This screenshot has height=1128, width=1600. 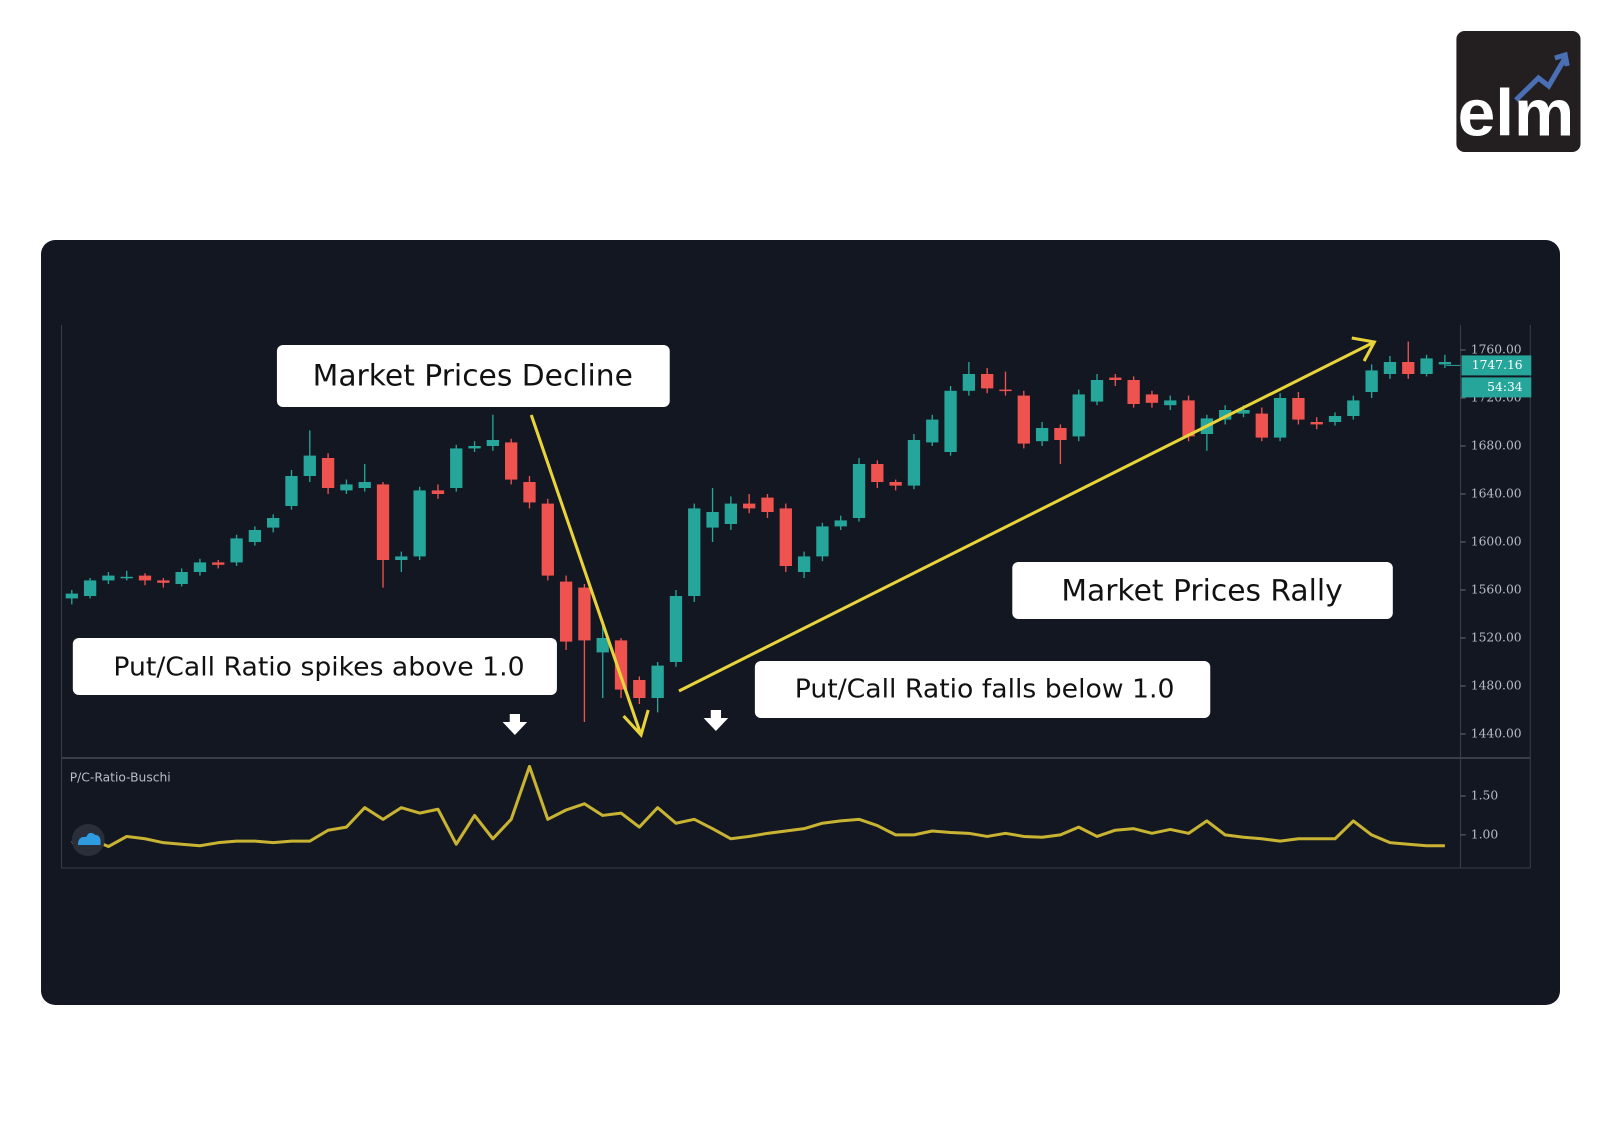 What do you see at coordinates (985, 690) in the screenshot?
I see `callout-text: Put/Call Ratio falls below 1.0` at bounding box center [985, 690].